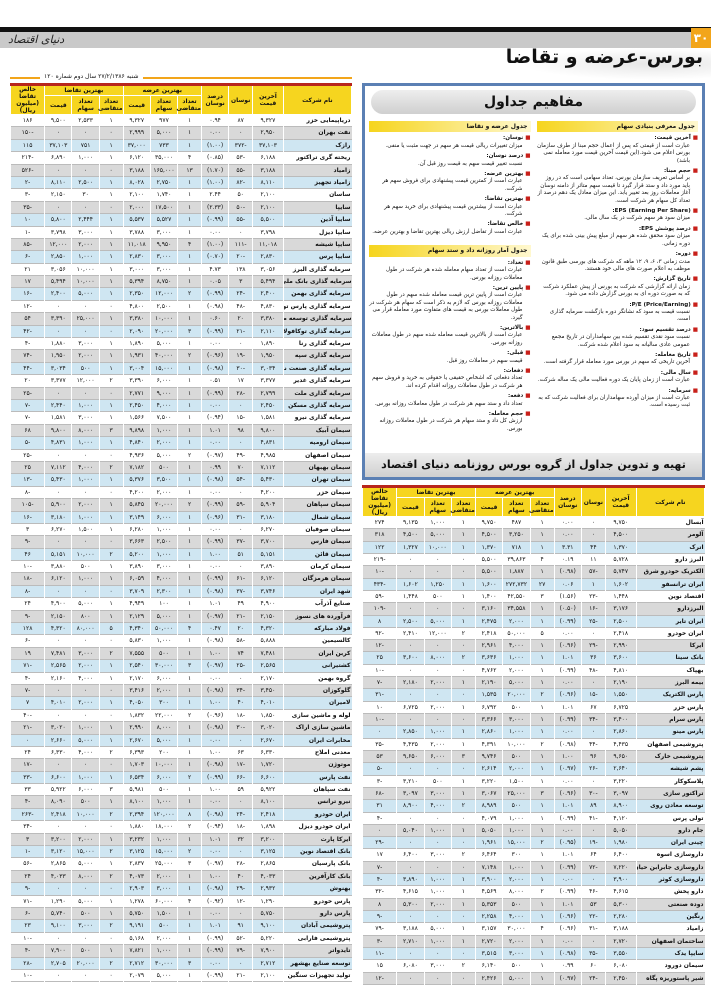 Image resolution: width=711 pixels, height=985 pixels. What do you see at coordinates (670, 732) in the screenshot?
I see `company-name: پارس مینو` at bounding box center [670, 732].